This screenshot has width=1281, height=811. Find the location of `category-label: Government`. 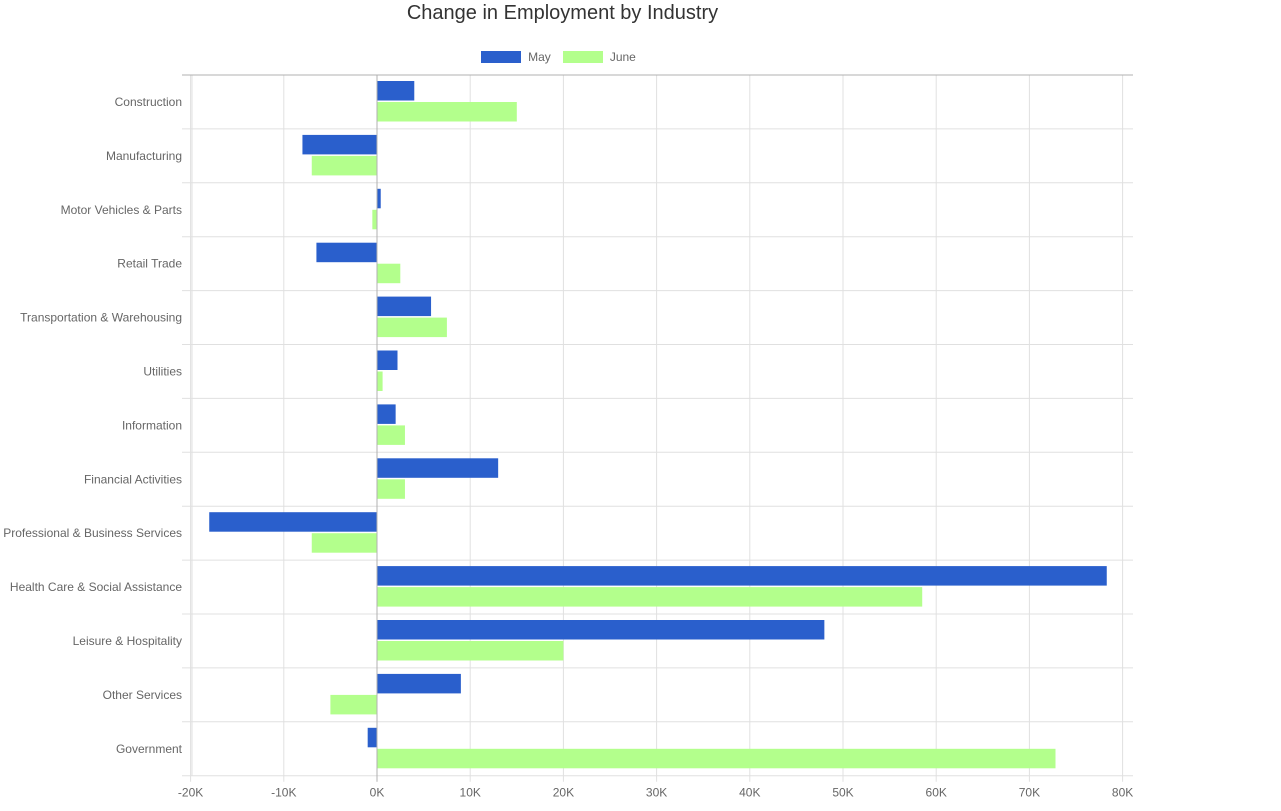

category-label: Government is located at coordinates (149, 749).